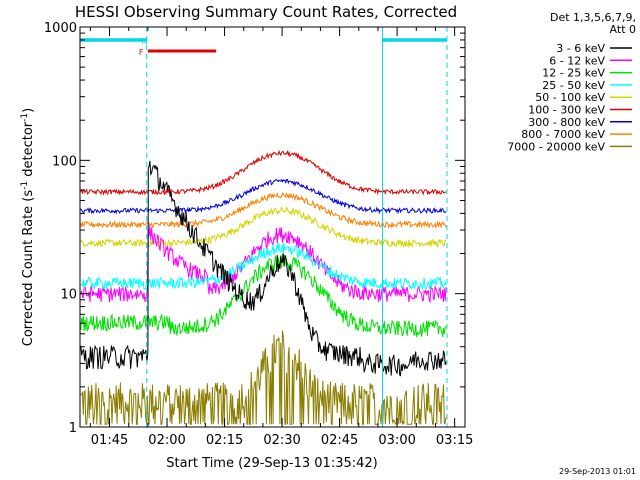 The height and width of the screenshot is (480, 640). Describe the element at coordinates (563, 134) in the screenshot. I see `legend-label: 800 - 7000 keV` at that location.